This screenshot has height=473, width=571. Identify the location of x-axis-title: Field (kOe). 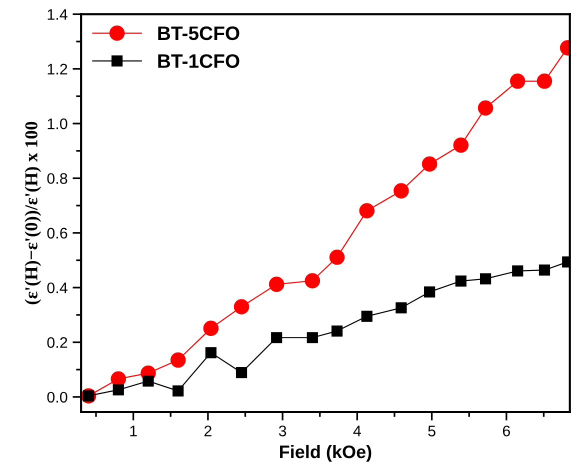
(326, 453).